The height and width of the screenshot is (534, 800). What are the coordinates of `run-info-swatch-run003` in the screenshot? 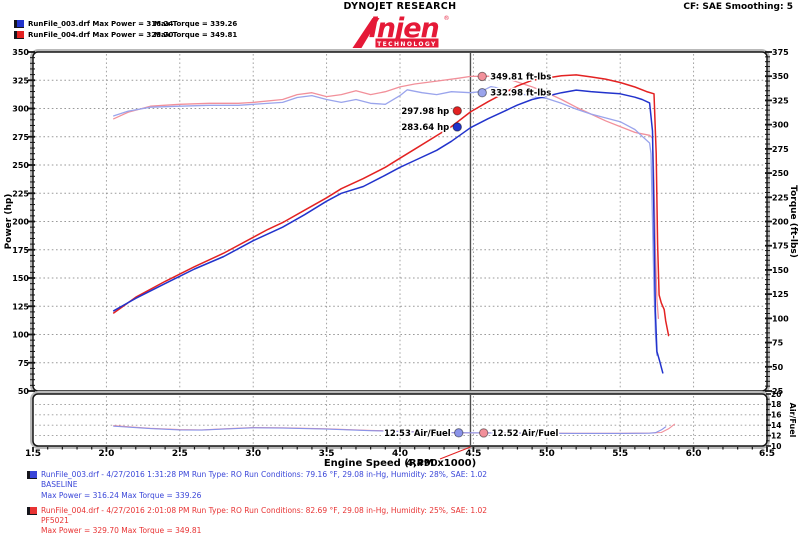 It's located at (32, 475).